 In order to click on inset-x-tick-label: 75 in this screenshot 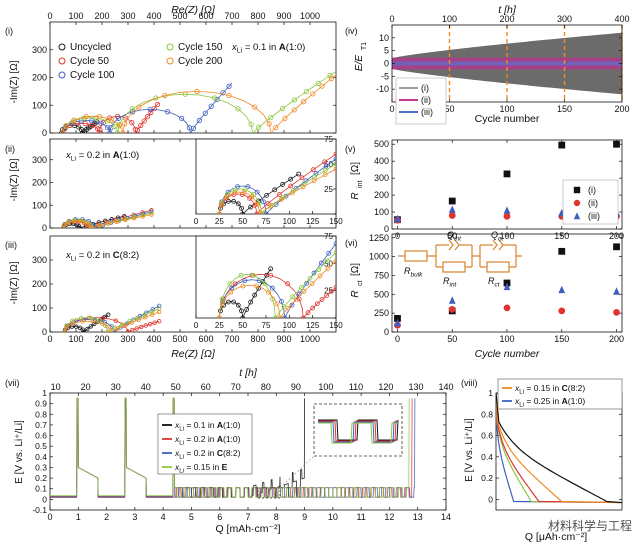, I will do `click(266, 221)`.